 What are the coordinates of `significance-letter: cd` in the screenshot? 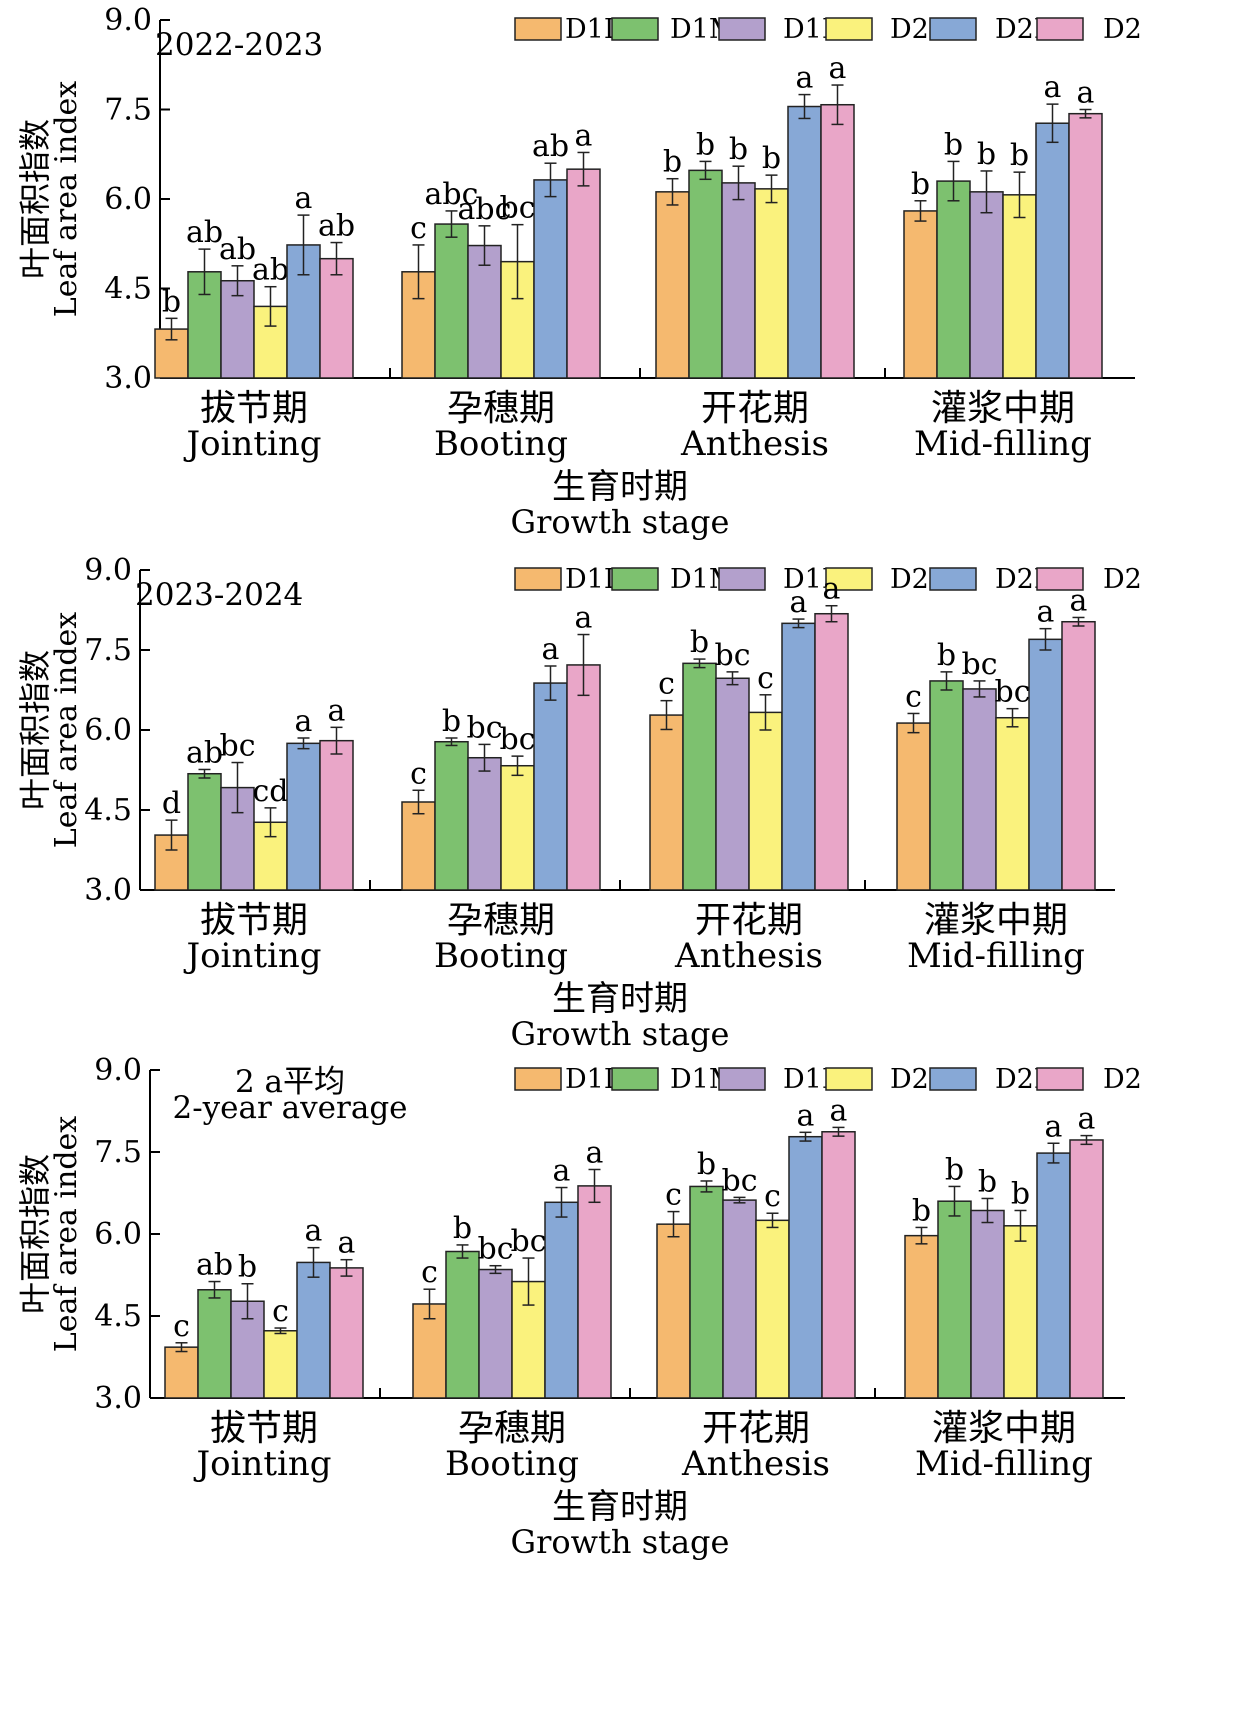 It's located at (270, 791).